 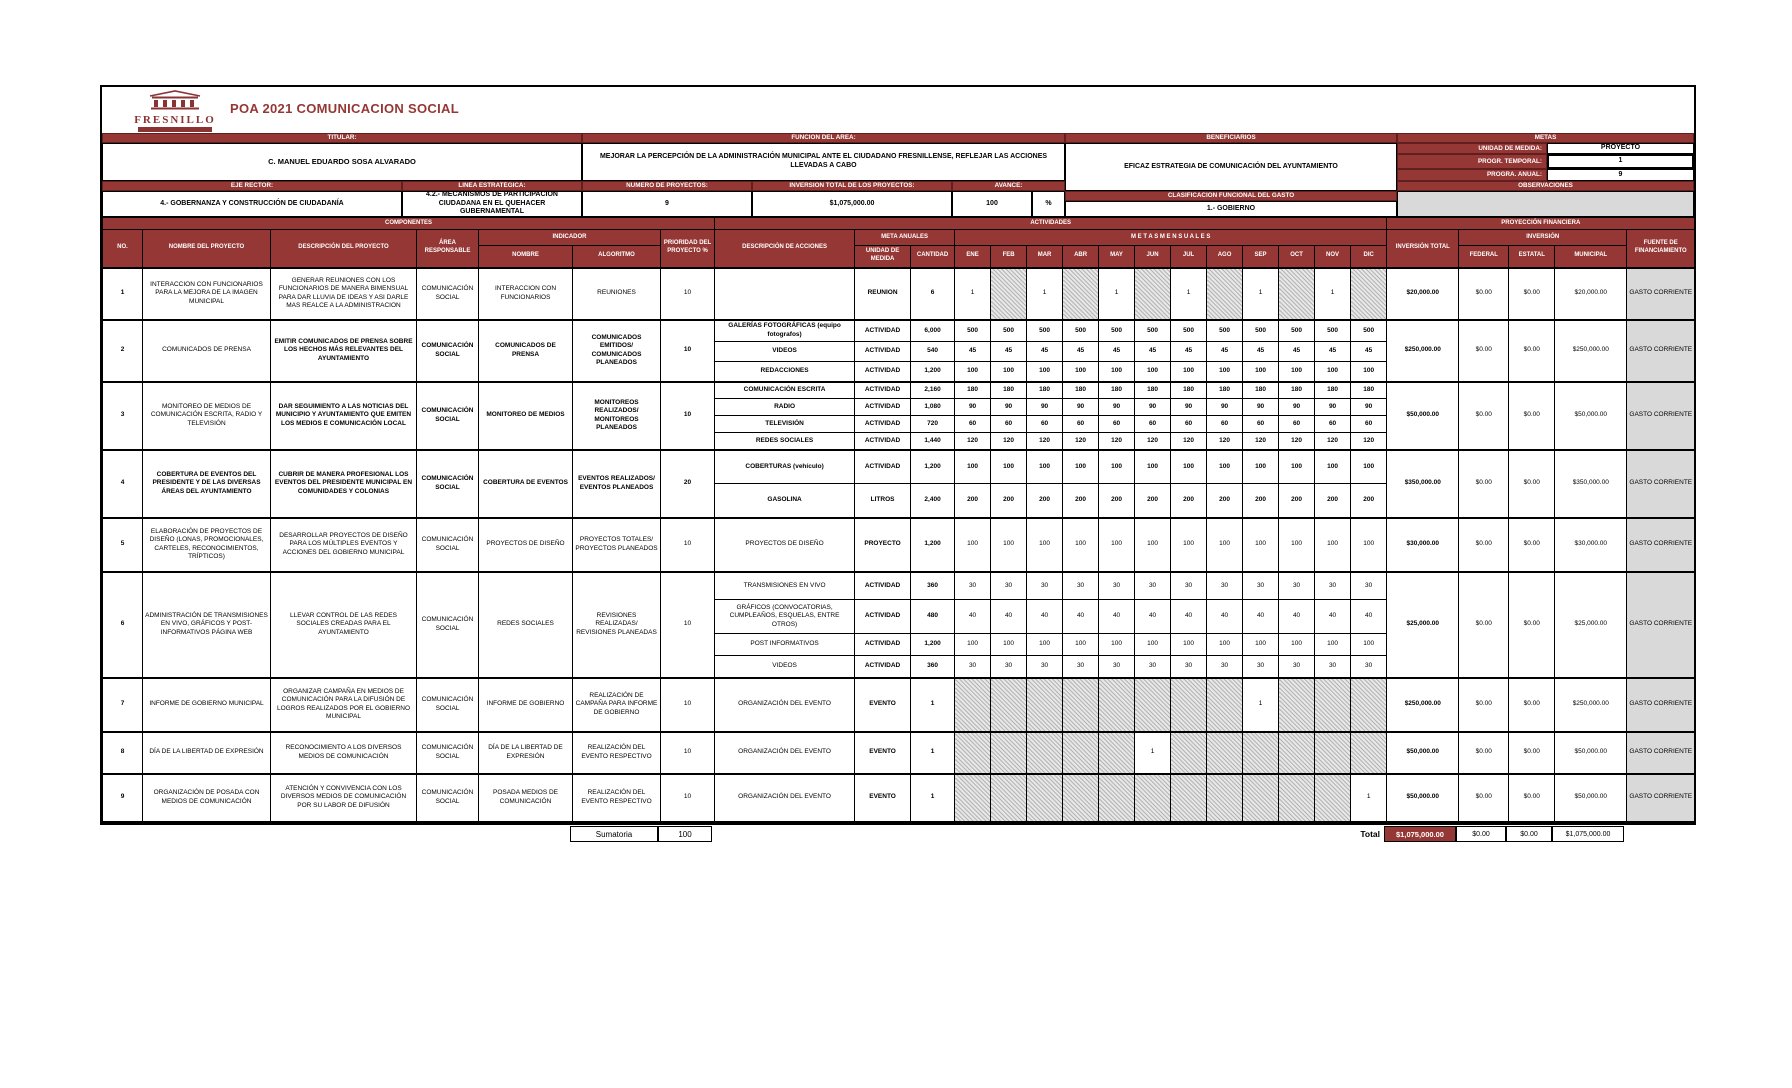 What do you see at coordinates (1045, 351) in the screenshot?
I see `cell-month-mar: 45` at bounding box center [1045, 351].